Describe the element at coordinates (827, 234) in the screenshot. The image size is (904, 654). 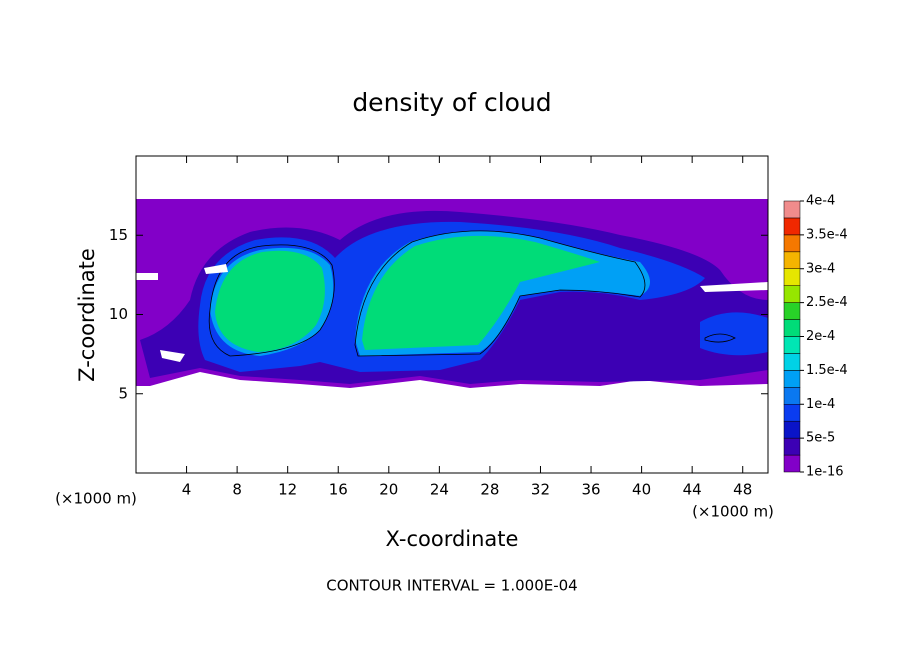
I see `colorbar-label: 3.5e-4` at that location.